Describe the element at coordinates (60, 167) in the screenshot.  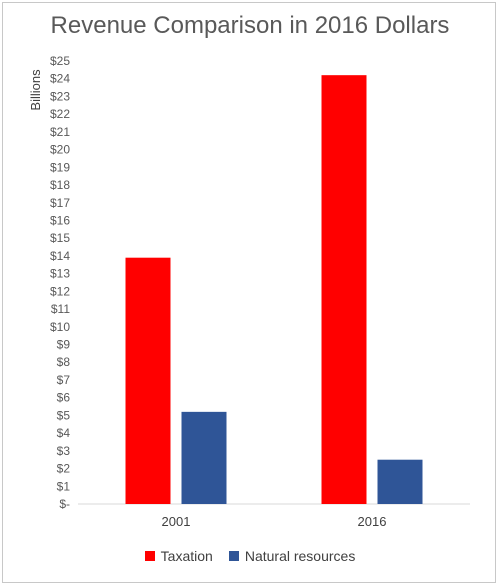
I see `y-tick-label: $19` at that location.